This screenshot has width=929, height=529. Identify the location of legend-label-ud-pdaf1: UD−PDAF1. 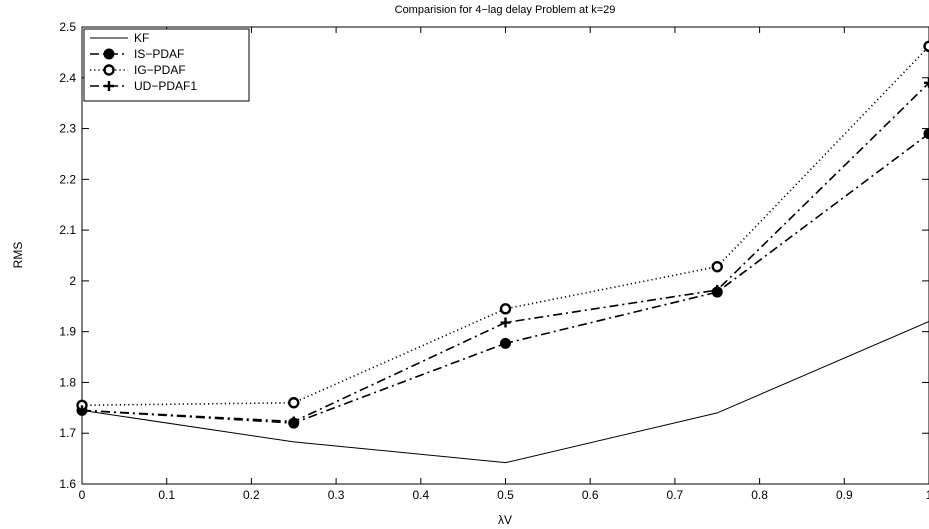
(165, 86).